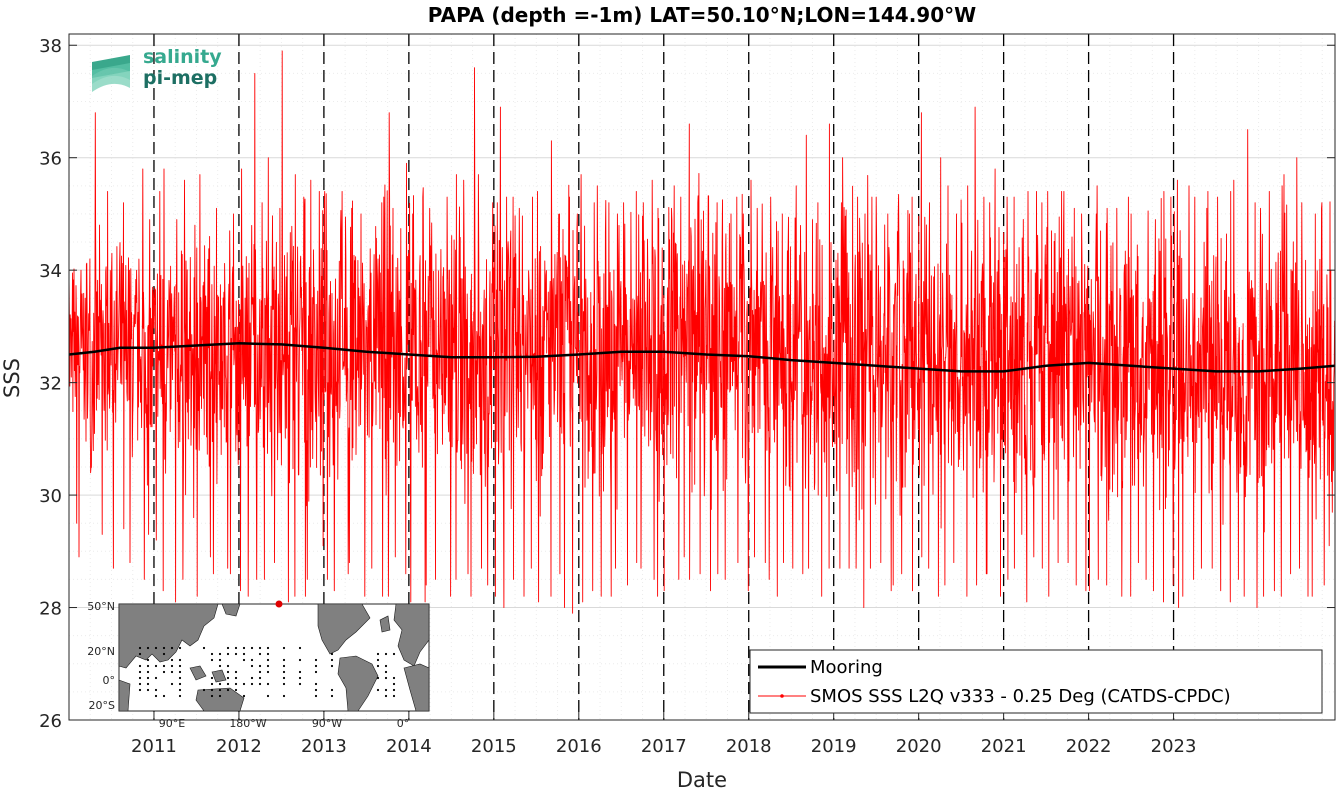  Describe the element at coordinates (111, 73) in the screenshot. I see `logo-waves-icon` at that location.